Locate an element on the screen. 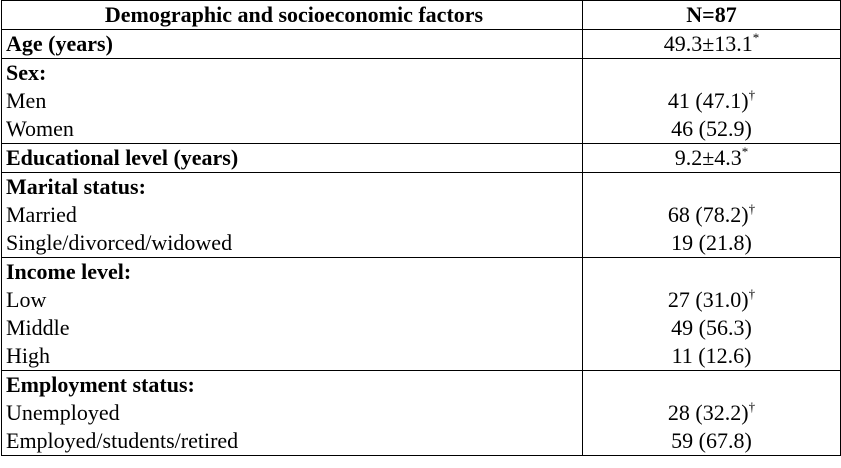 This screenshot has height=468, width=841. value: 68 (78.2) is located at coordinates (708, 214).